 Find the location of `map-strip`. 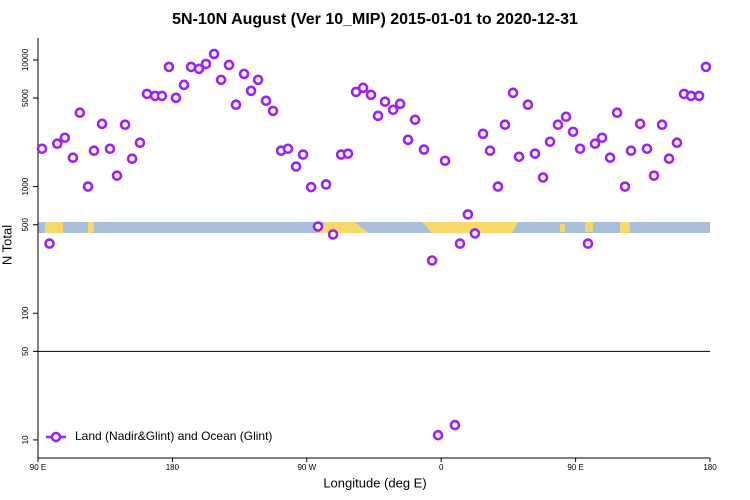

map-strip is located at coordinates (374, 227).